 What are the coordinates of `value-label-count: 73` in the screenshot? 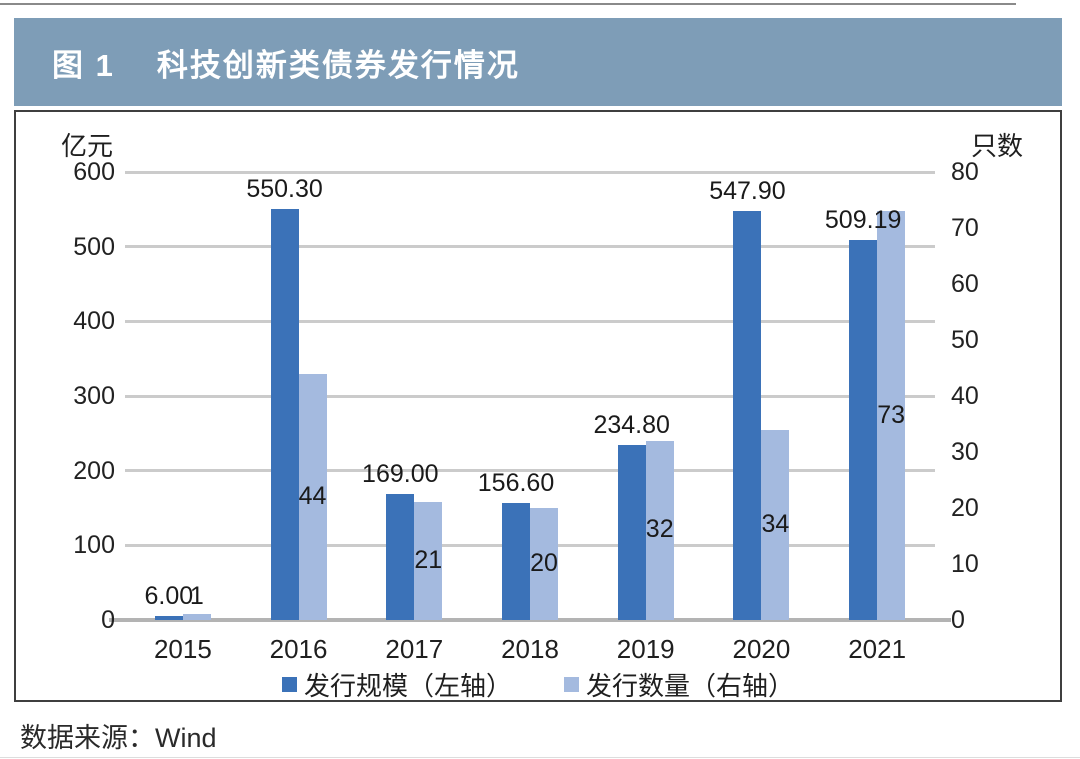 It's located at (891, 414).